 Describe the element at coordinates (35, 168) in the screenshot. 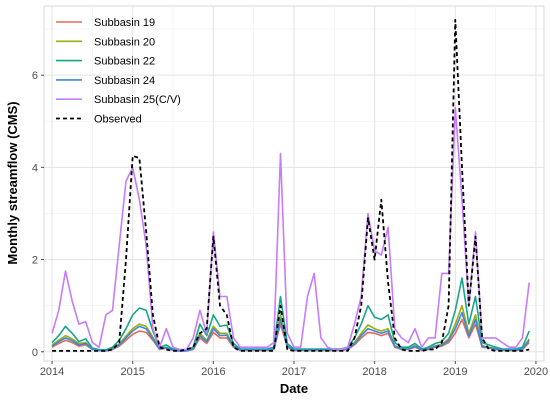

I see `y-tick-label: 4` at that location.